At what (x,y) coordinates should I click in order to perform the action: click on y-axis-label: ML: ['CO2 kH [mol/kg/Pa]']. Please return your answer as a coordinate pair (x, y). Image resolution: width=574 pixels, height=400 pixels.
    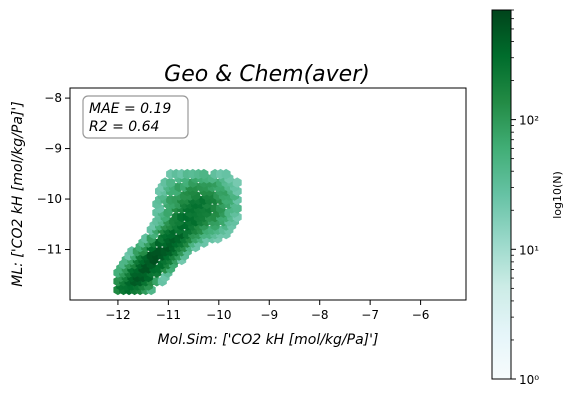
    Looking at the image, I should click on (18, 193).